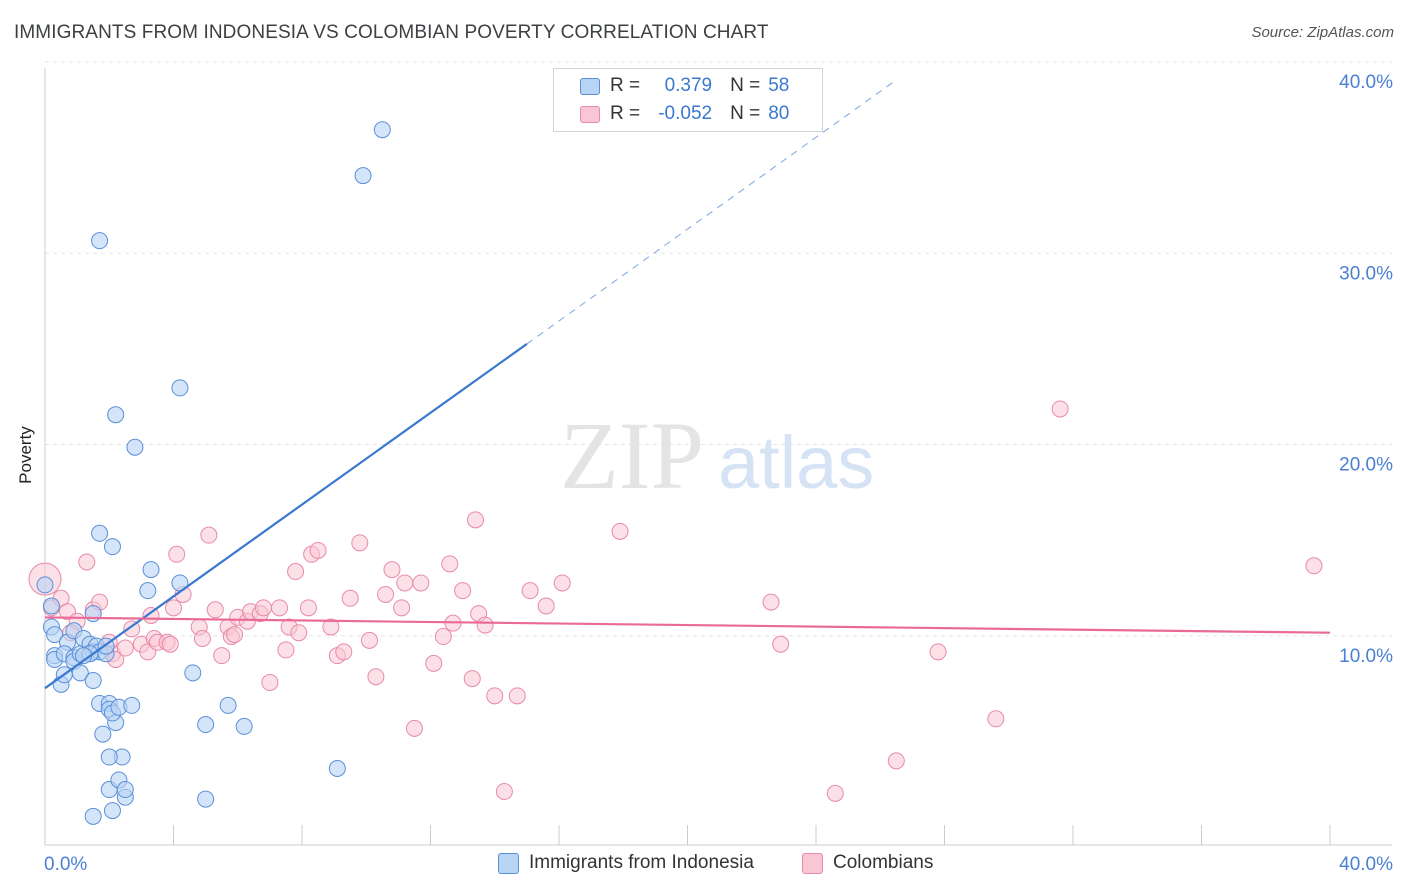 The width and height of the screenshot is (1406, 892). Describe the element at coordinates (779, 85) in the screenshot. I see `blue-n-value: 58` at that location.